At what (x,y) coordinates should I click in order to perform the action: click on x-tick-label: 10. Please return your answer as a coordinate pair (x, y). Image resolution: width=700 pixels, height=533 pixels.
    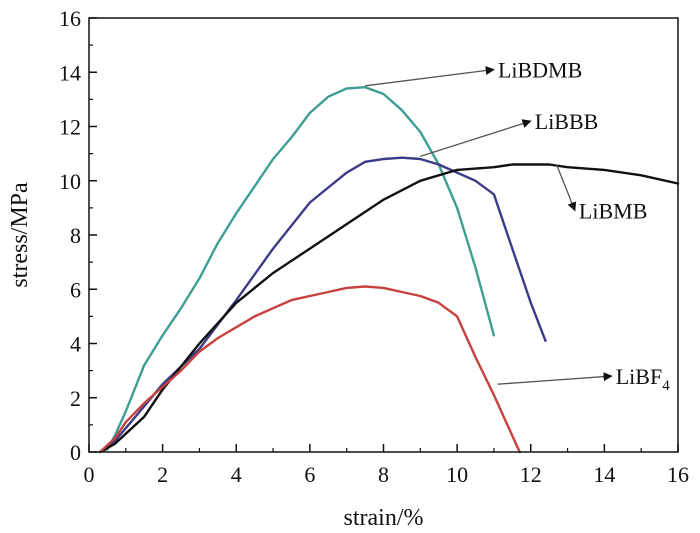
    Looking at the image, I should click on (457, 474).